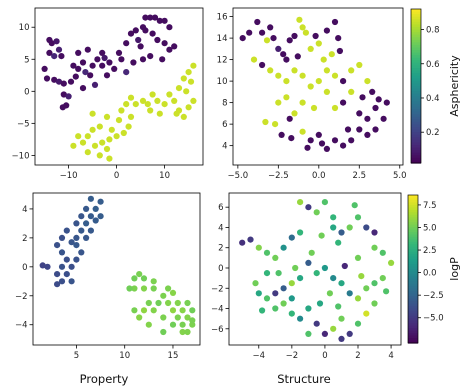 This screenshot has height=388, width=463. What do you see at coordinates (220, 269) in the screenshot?
I see `y-tick-label: 0` at bounding box center [220, 269].